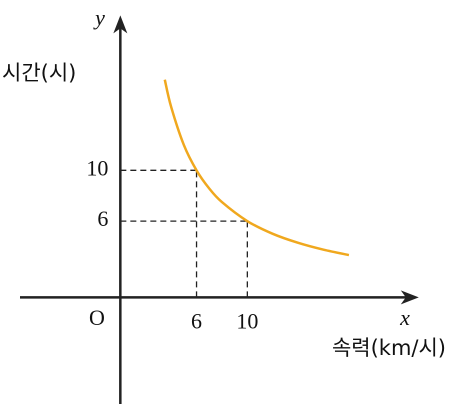 This screenshot has width=450, height=404. What do you see at coordinates (97, 167) in the screenshot?
I see `y-tick-label: 10` at bounding box center [97, 167].